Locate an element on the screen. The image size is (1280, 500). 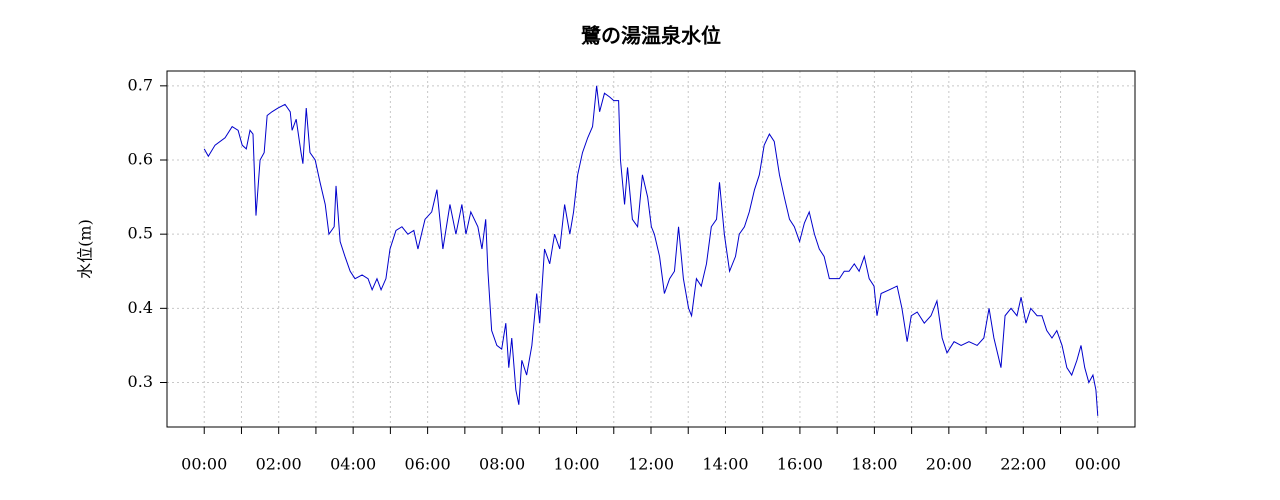
y-tick-label: 0.5 is located at coordinates (140, 233).